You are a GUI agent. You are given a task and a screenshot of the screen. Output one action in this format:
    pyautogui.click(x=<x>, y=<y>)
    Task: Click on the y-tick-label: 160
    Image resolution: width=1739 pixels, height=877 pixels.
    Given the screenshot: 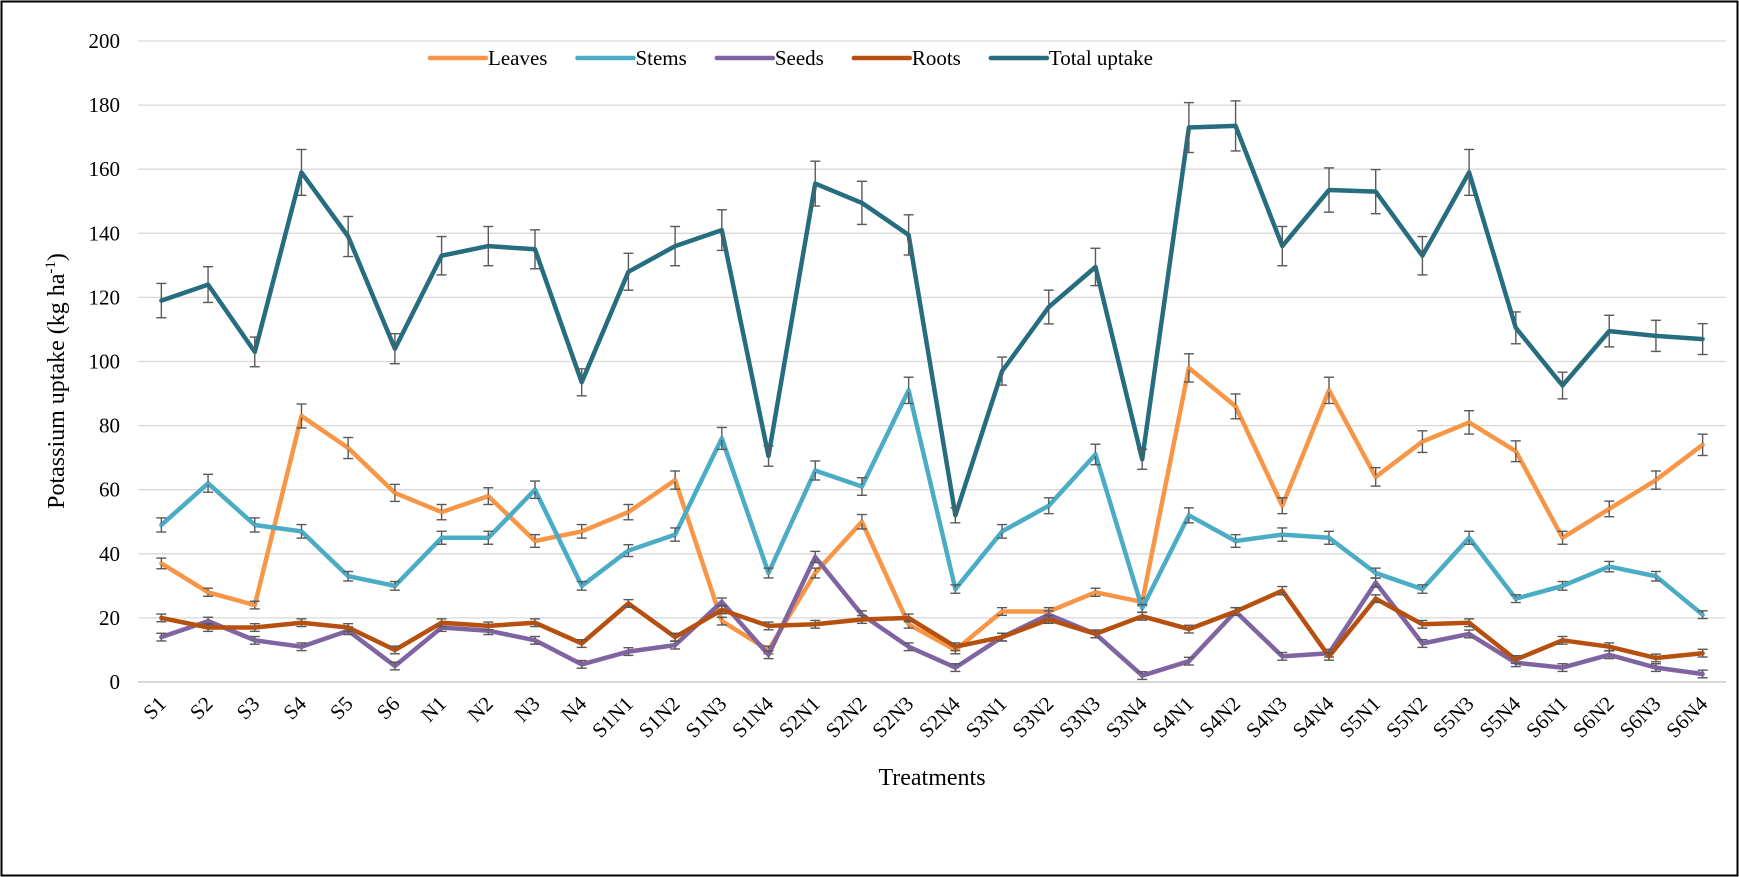 What is the action you would take?
    pyautogui.click(x=105, y=169)
    